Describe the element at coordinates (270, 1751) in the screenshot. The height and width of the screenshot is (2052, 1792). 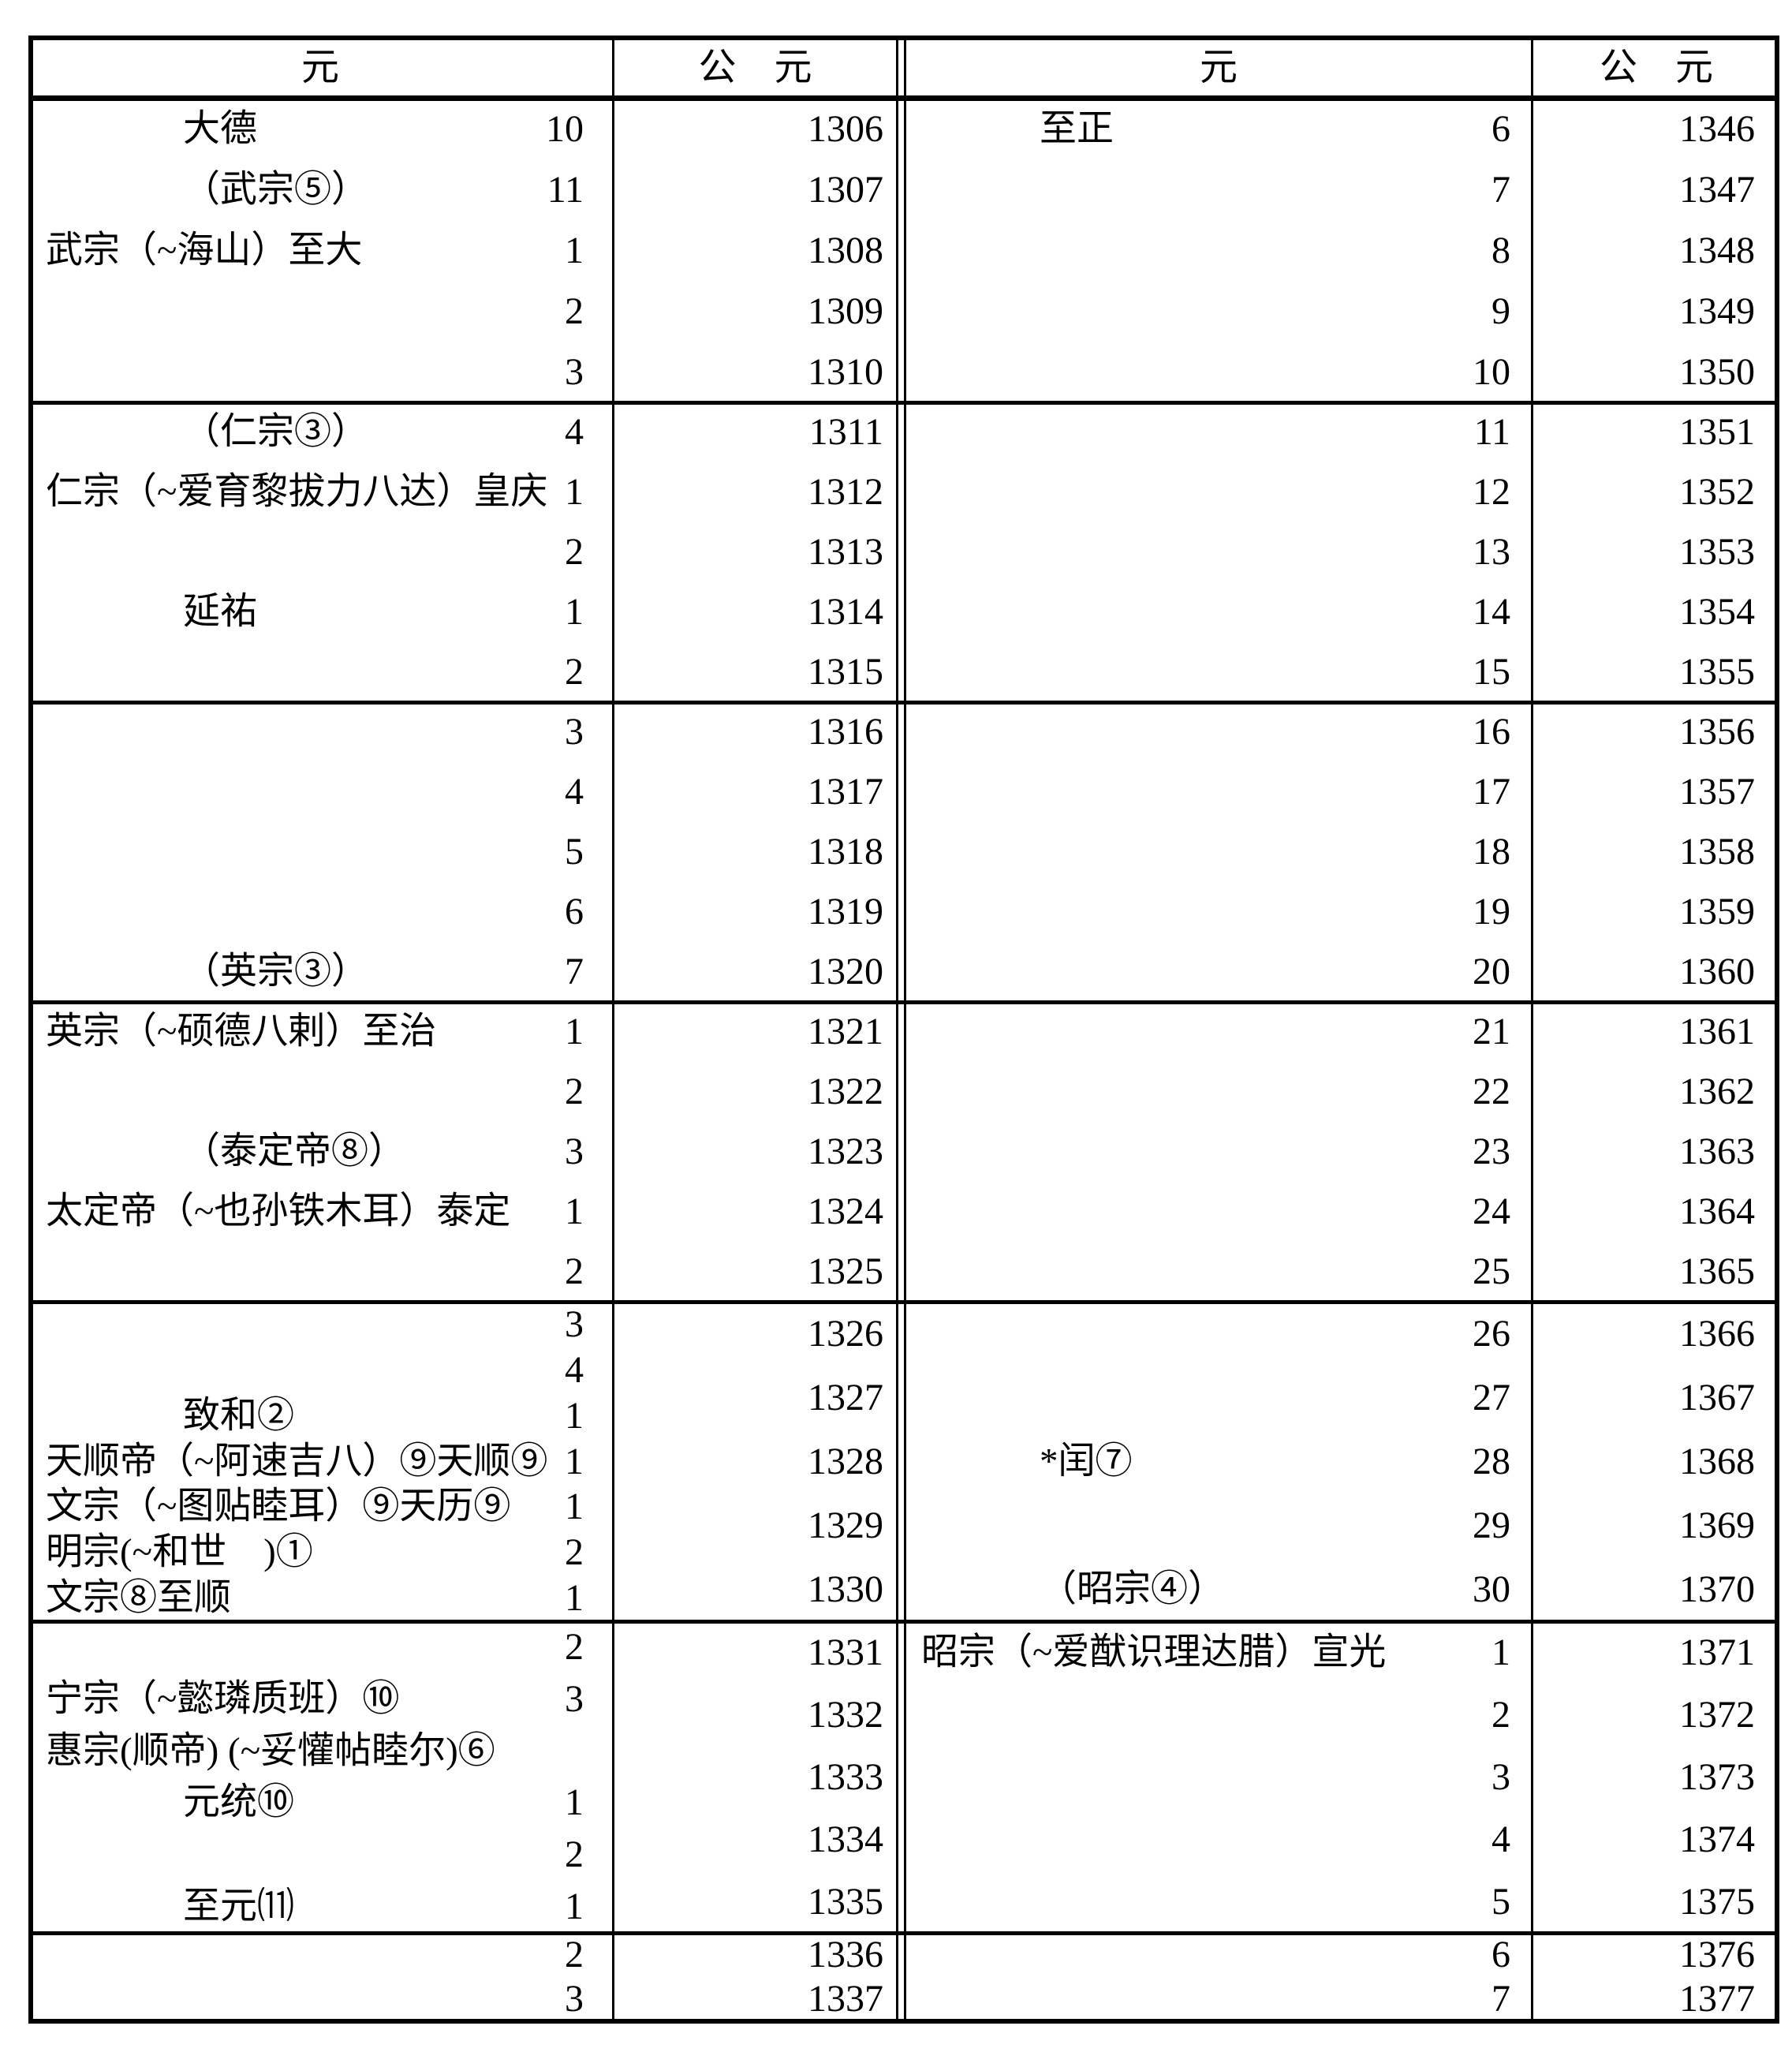
I see `era-name-cell: 惠宗(顺帝) (~妥懽帖睦尔)⑥` at that location.